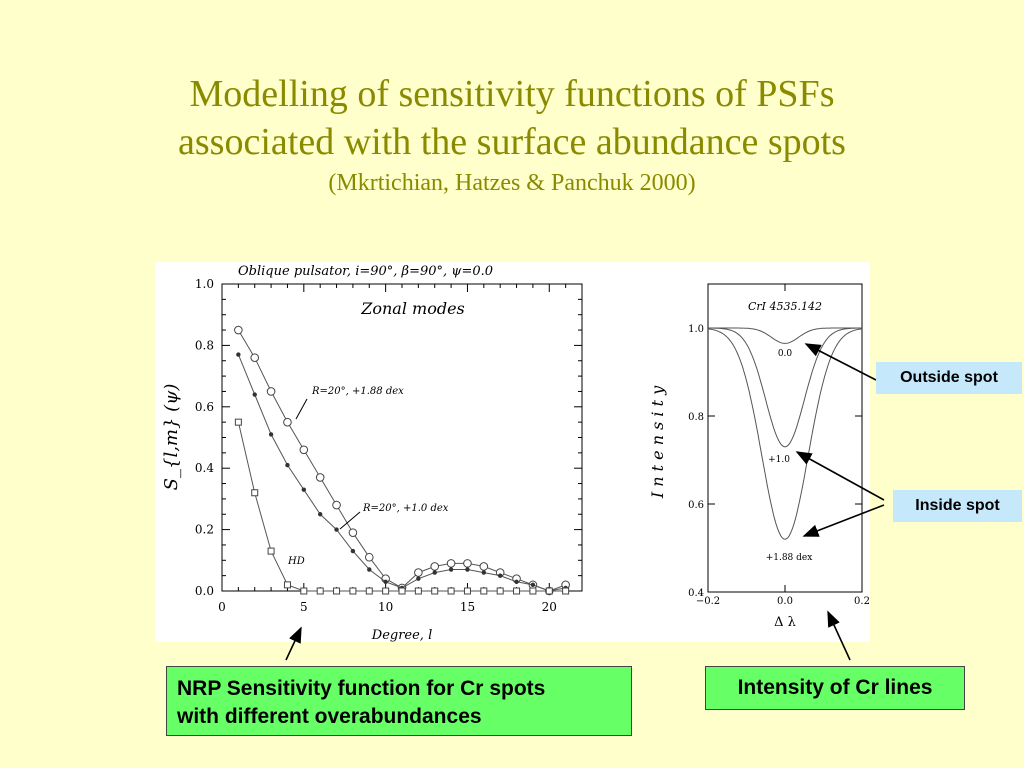  What do you see at coordinates (222, 607) in the screenshot?
I see `x-tick-label: 0` at bounding box center [222, 607].